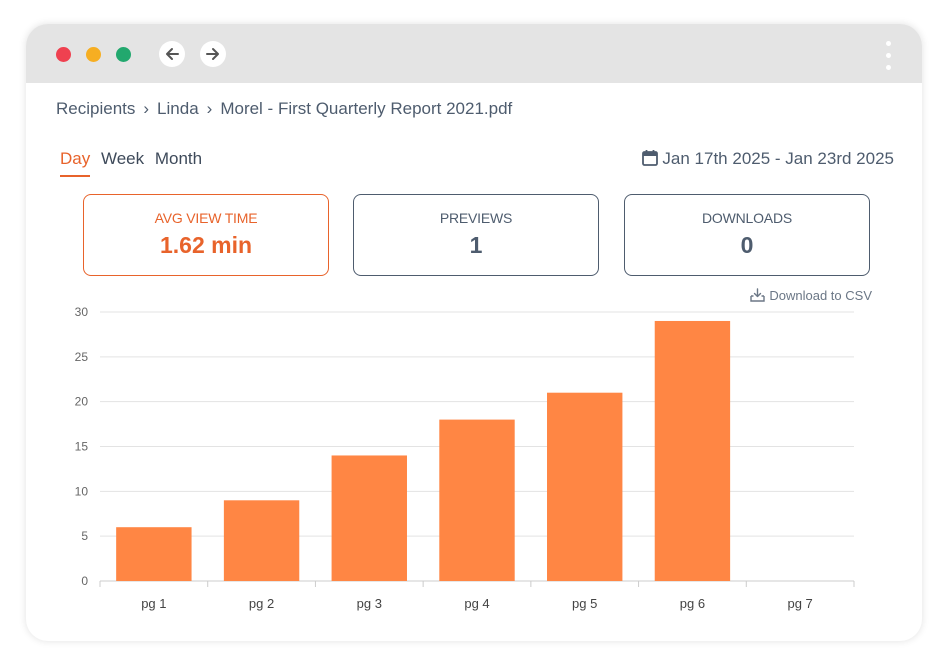 The image size is (949, 666). What do you see at coordinates (82, 312) in the screenshot?
I see `y-tick-label: 30` at bounding box center [82, 312].